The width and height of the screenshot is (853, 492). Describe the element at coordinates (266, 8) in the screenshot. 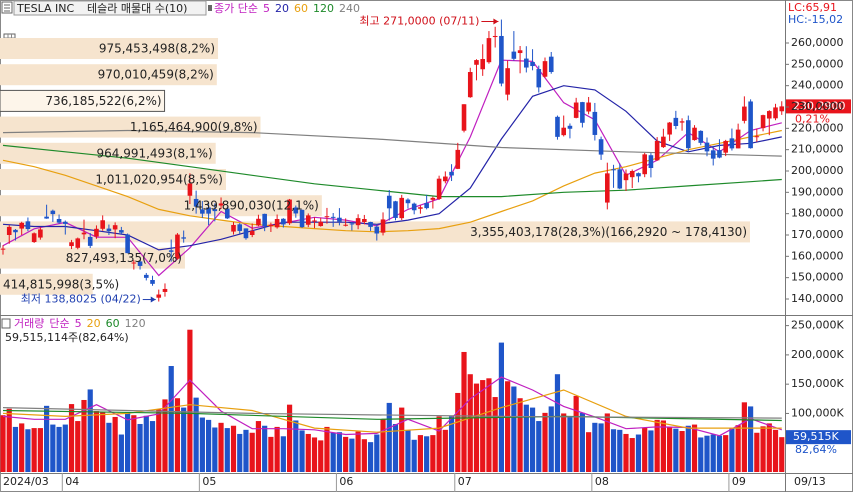

I see `legend-entry: 5` at that location.